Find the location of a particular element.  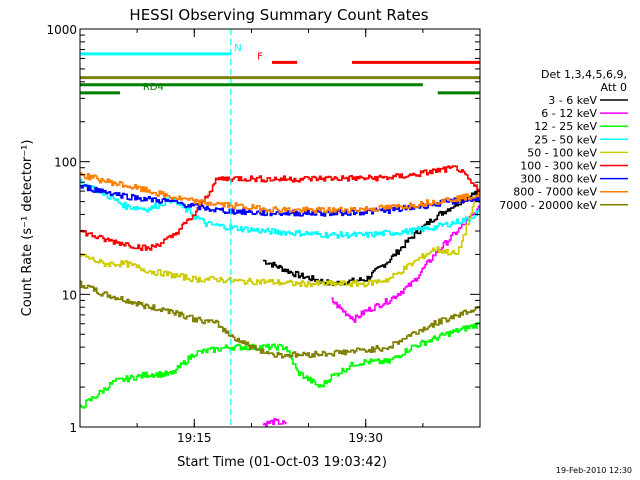

flag-label-f: F is located at coordinates (260, 56).